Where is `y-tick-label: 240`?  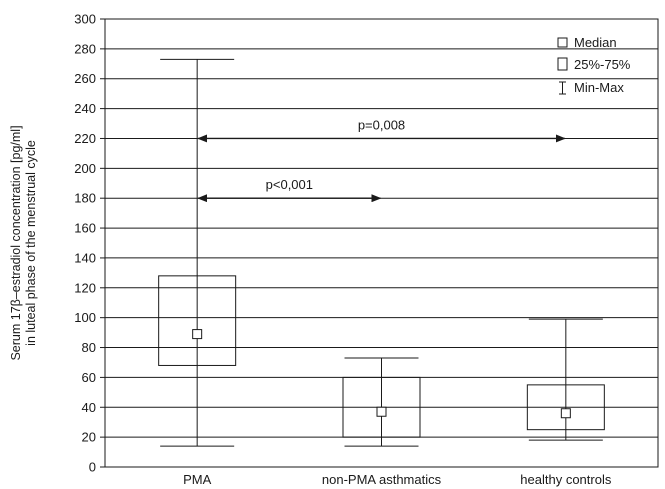
y-tick-label: 240 is located at coordinates (85, 108).